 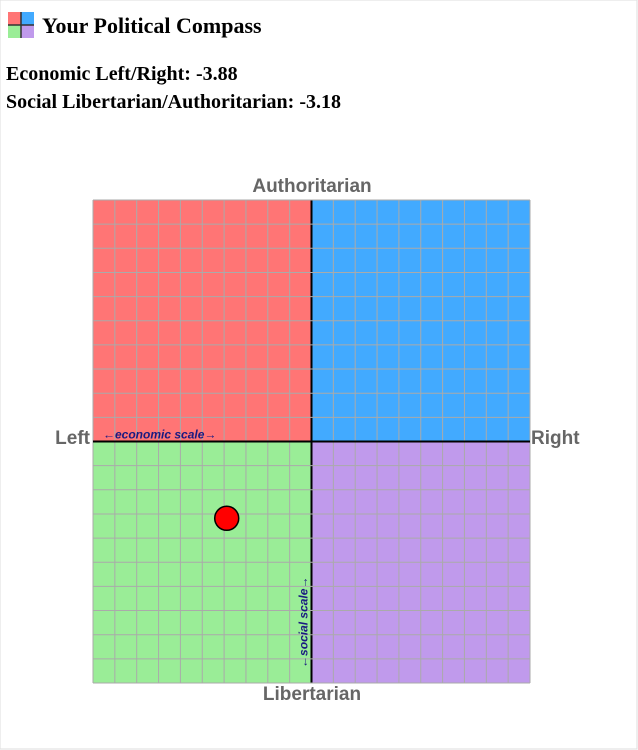 I want to click on score-label: Social Libertarian/Authoritarian:, so click(x=150, y=102).